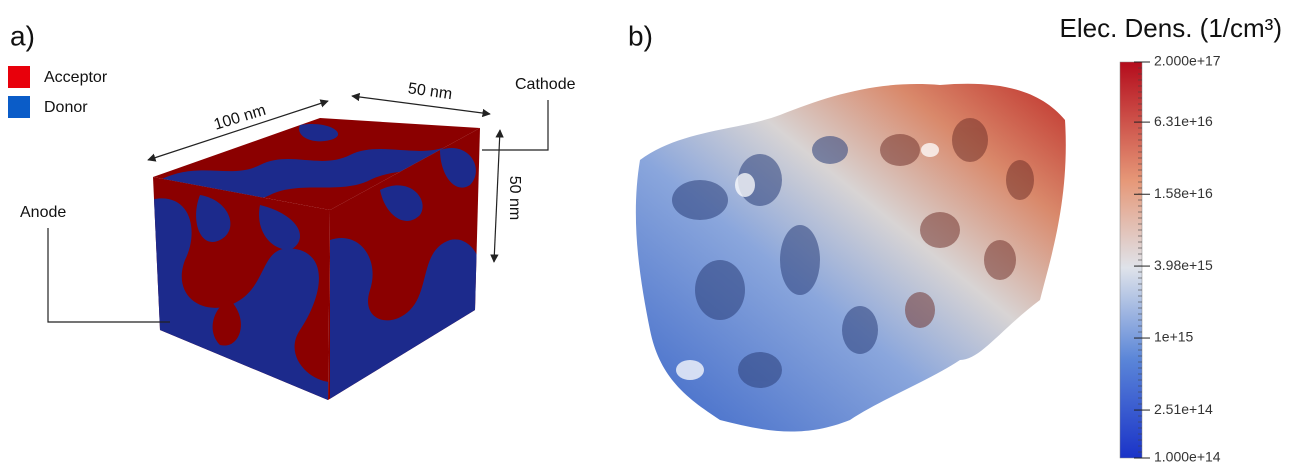  Describe the element at coordinates (66, 107) in the screenshot. I see `legend-label: Donor` at that location.